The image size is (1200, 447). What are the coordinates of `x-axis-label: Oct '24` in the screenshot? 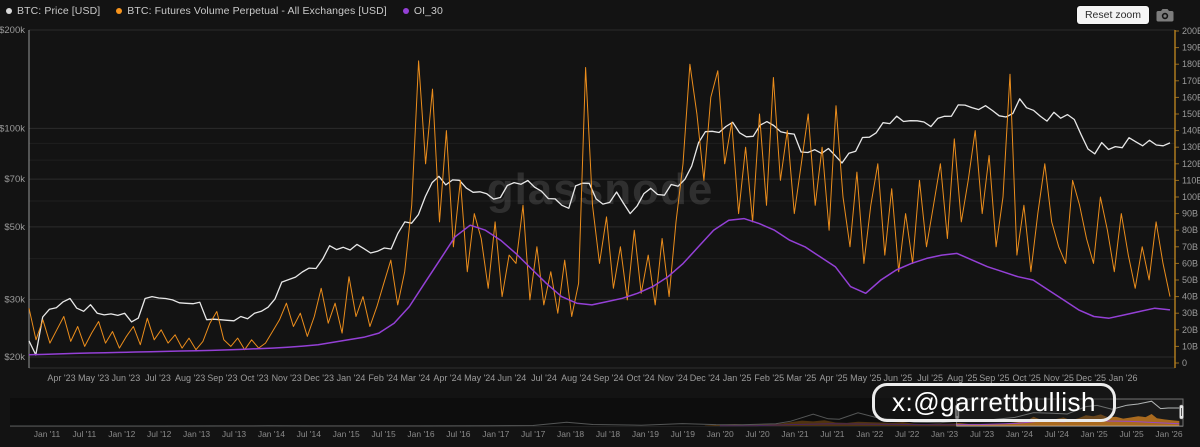 It's located at (640, 378).